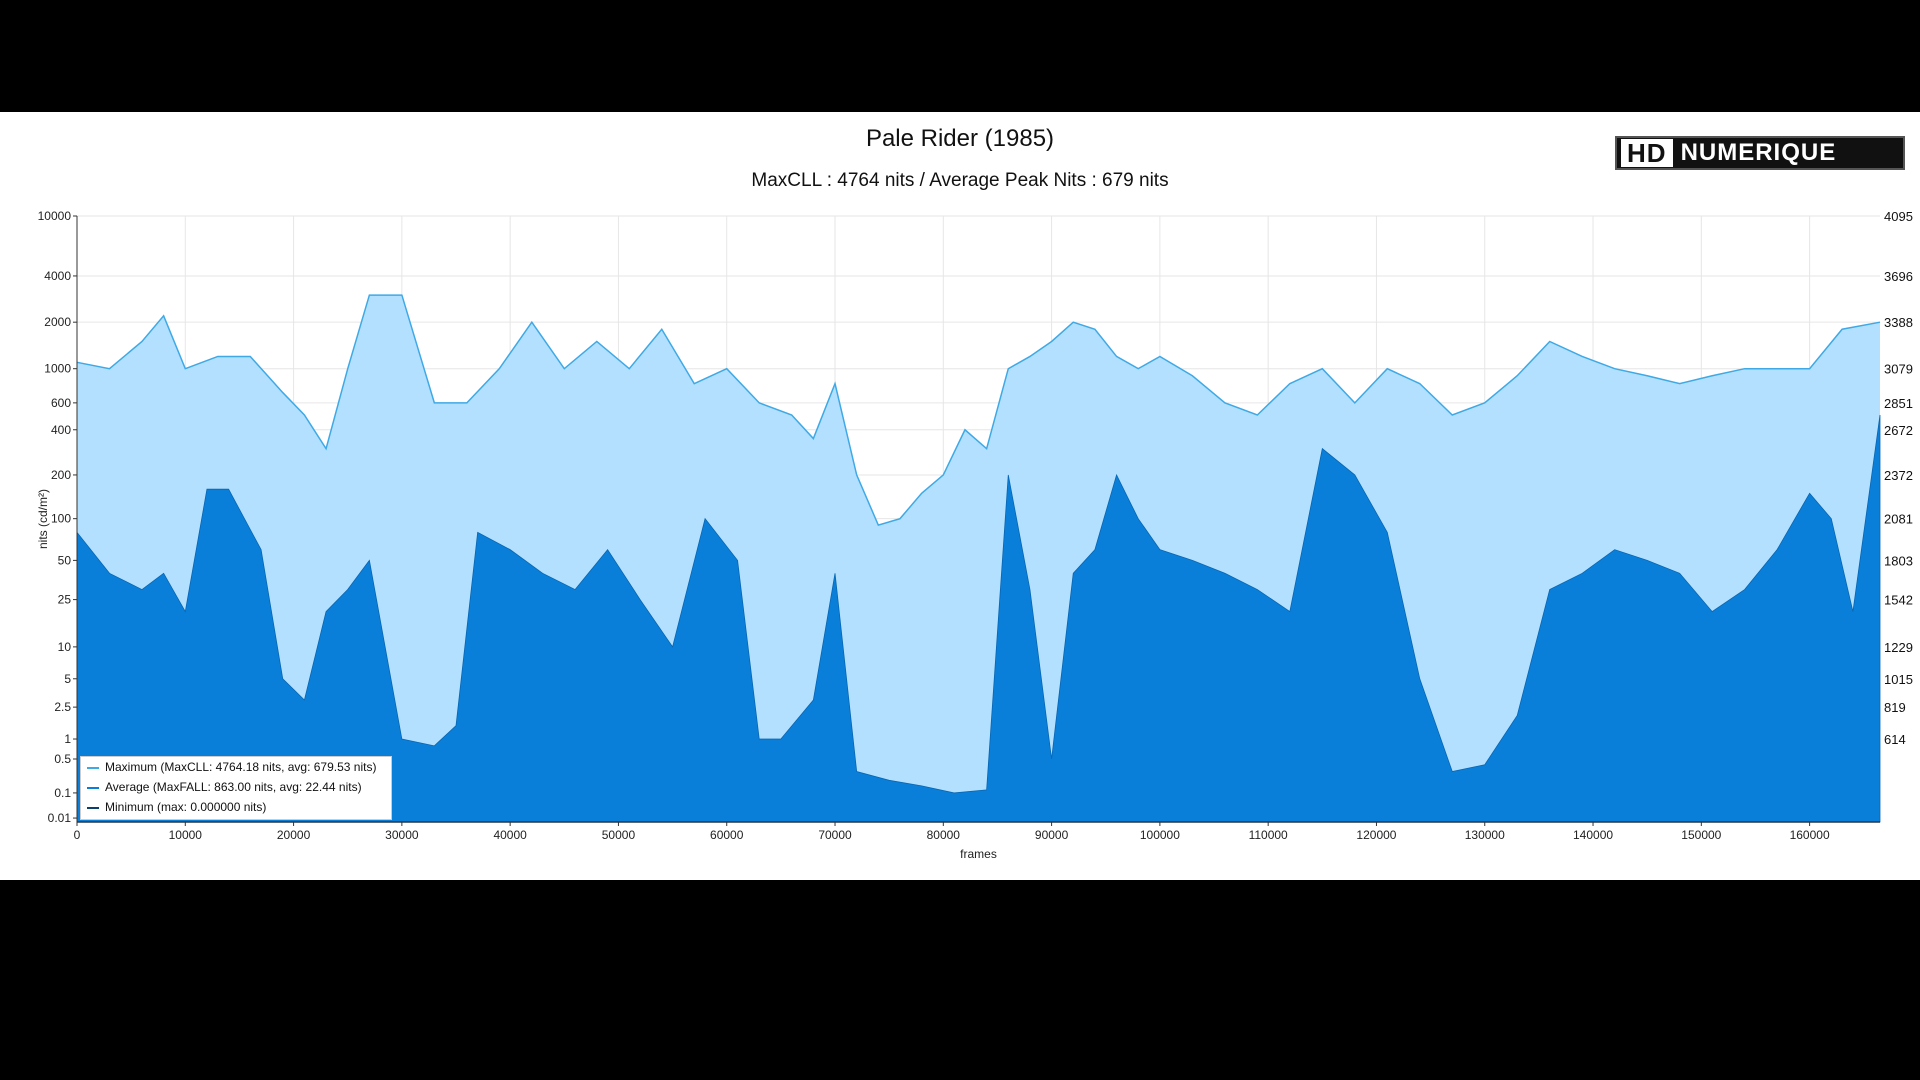  What do you see at coordinates (1898, 322) in the screenshot?
I see `y-right-tick-label: 3388` at bounding box center [1898, 322].